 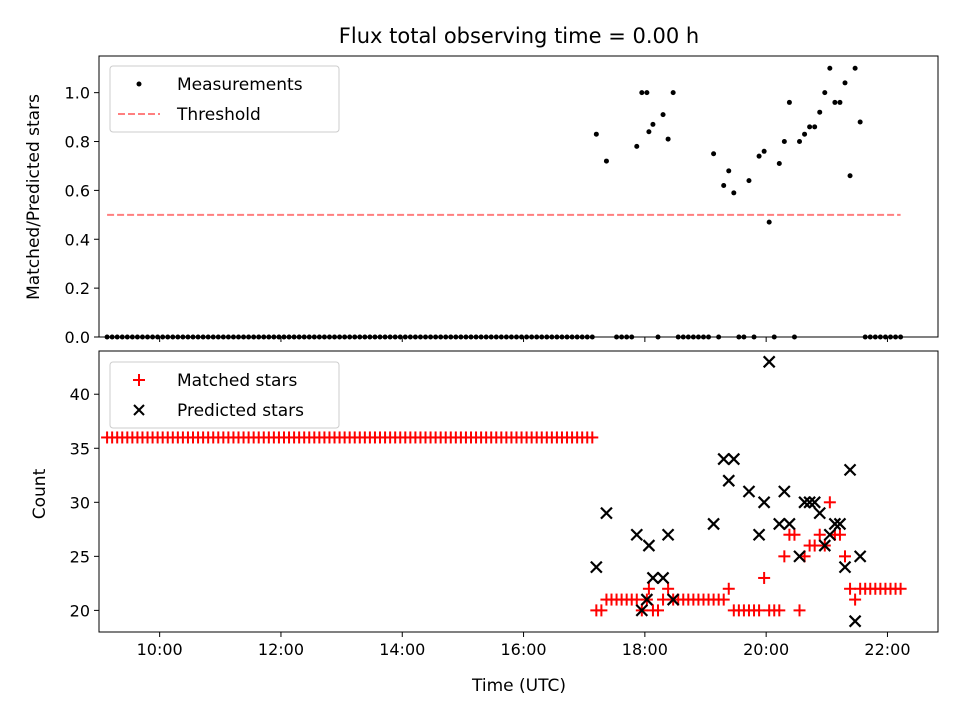 What do you see at coordinates (80, 502) in the screenshot?
I see `y-tick-label: 30` at bounding box center [80, 502].